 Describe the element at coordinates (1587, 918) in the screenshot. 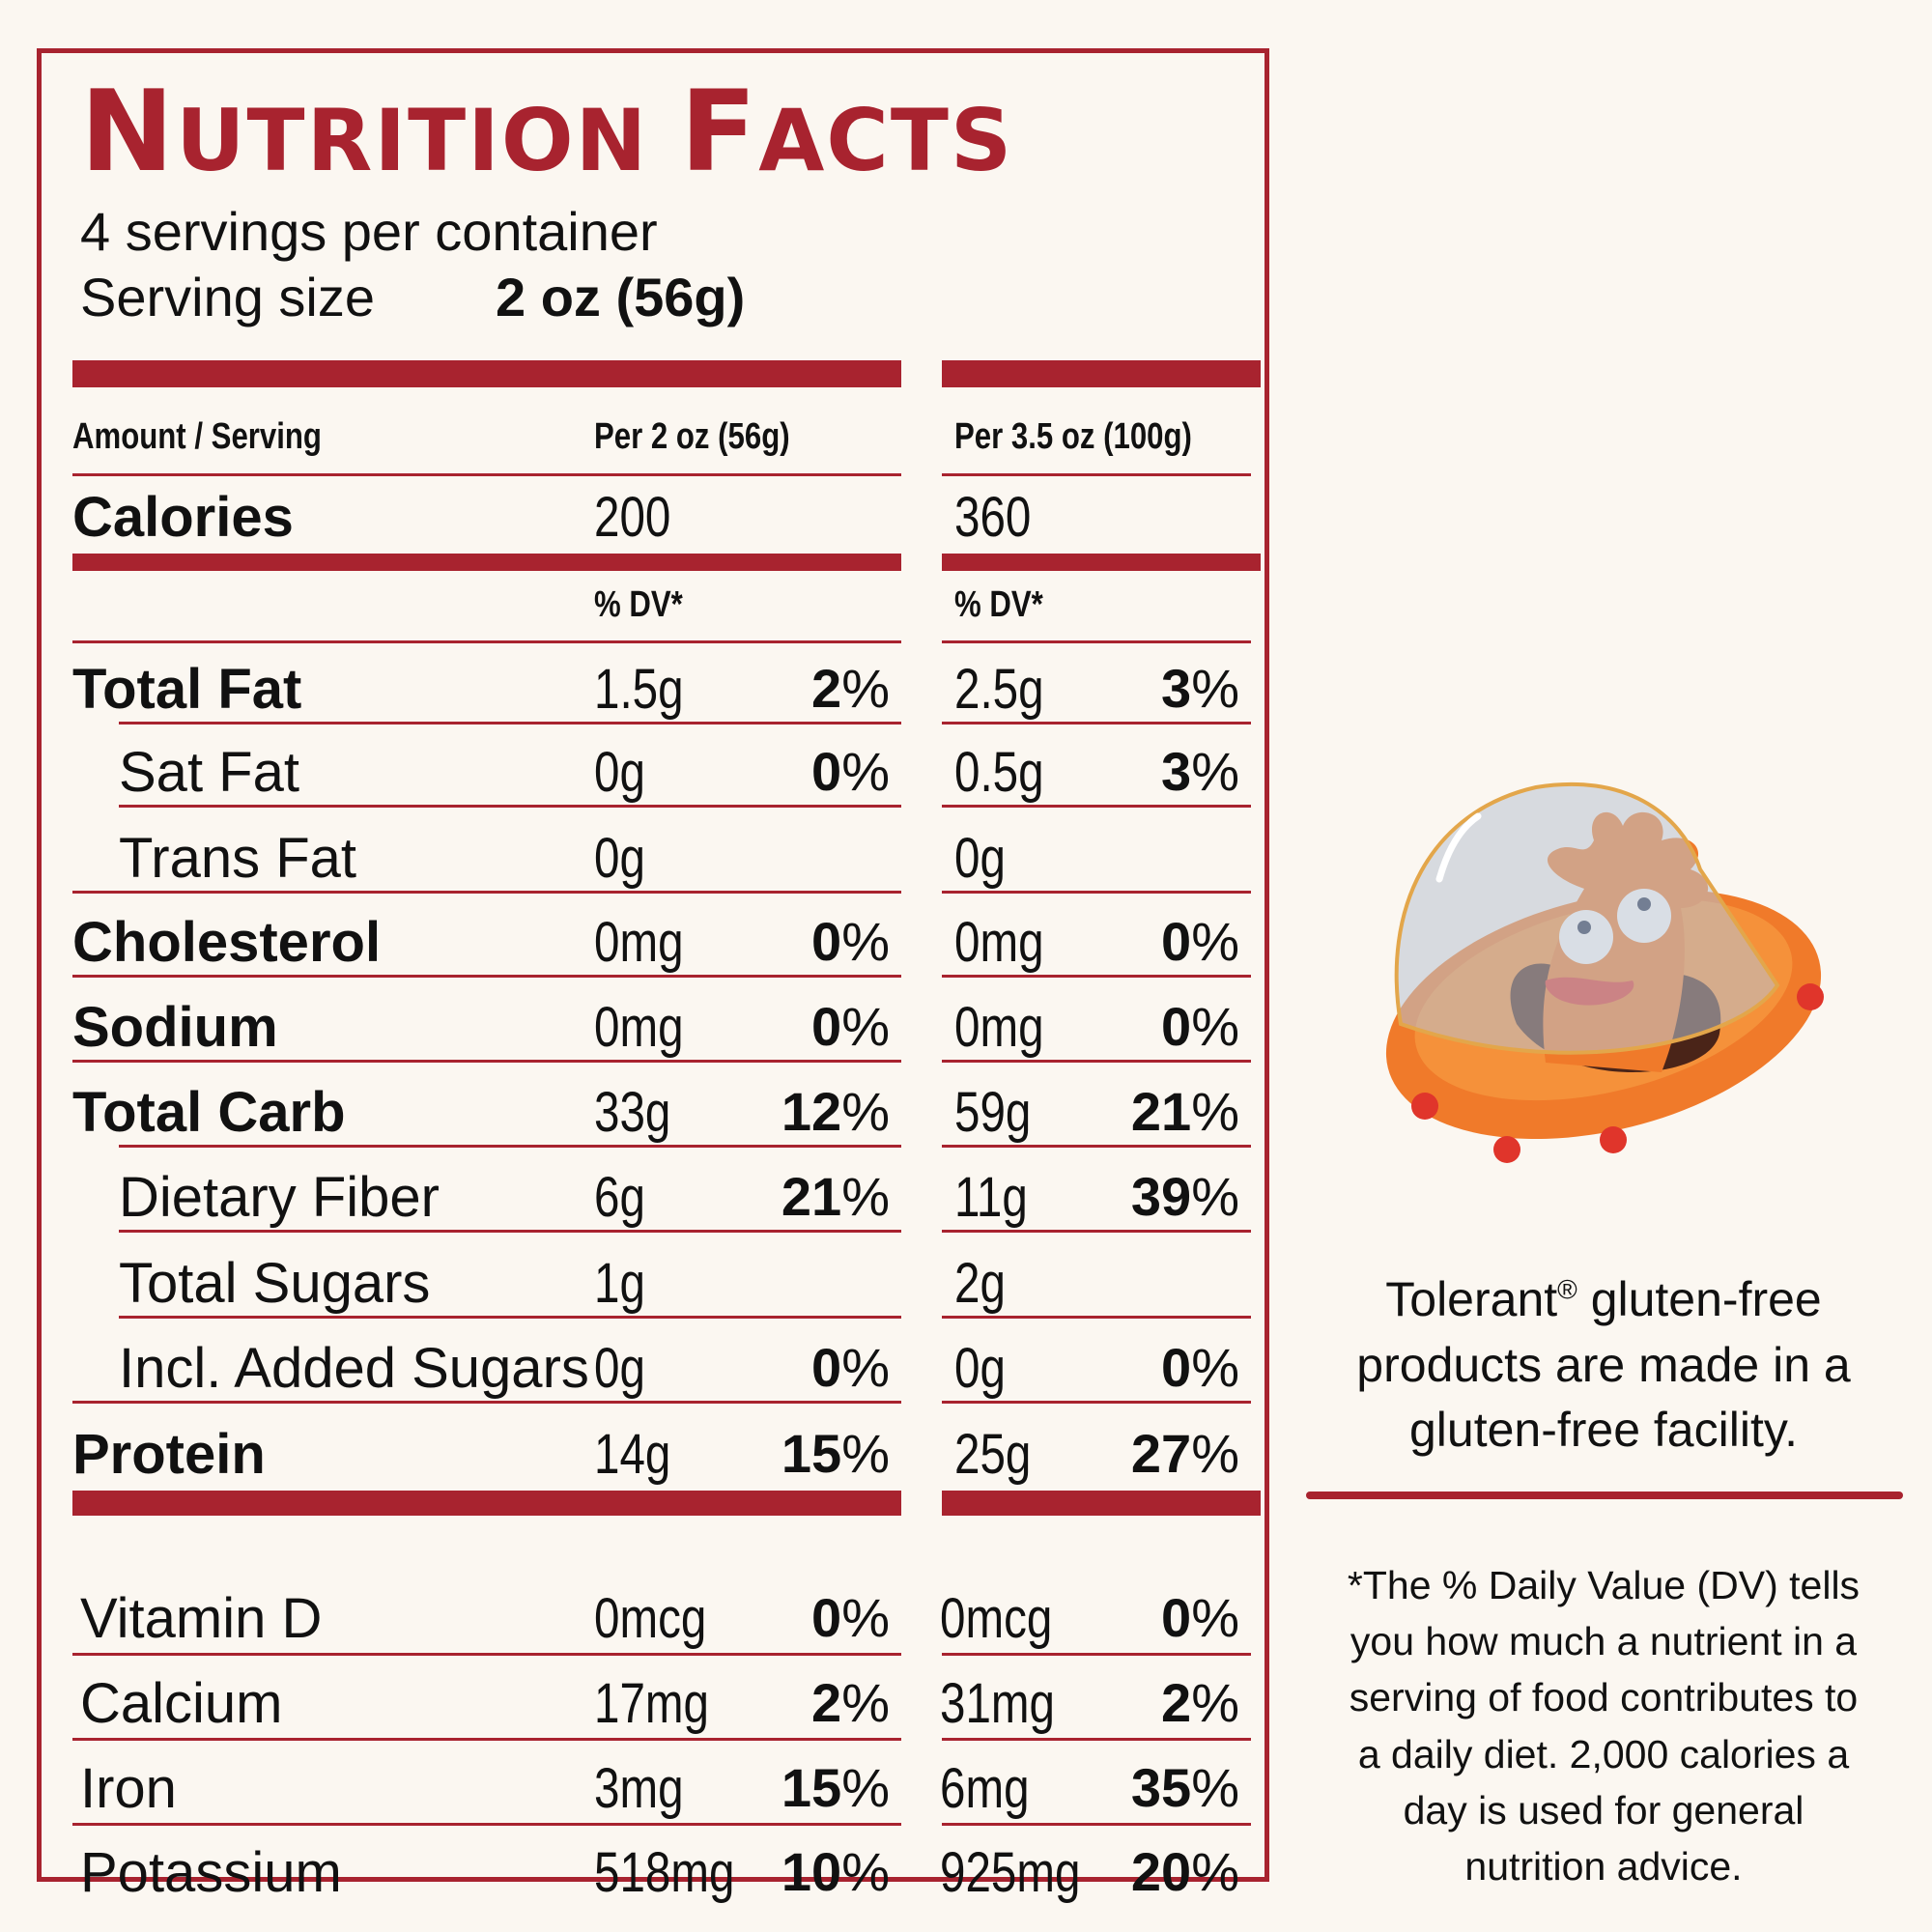

I see `glass-dome` at that location.